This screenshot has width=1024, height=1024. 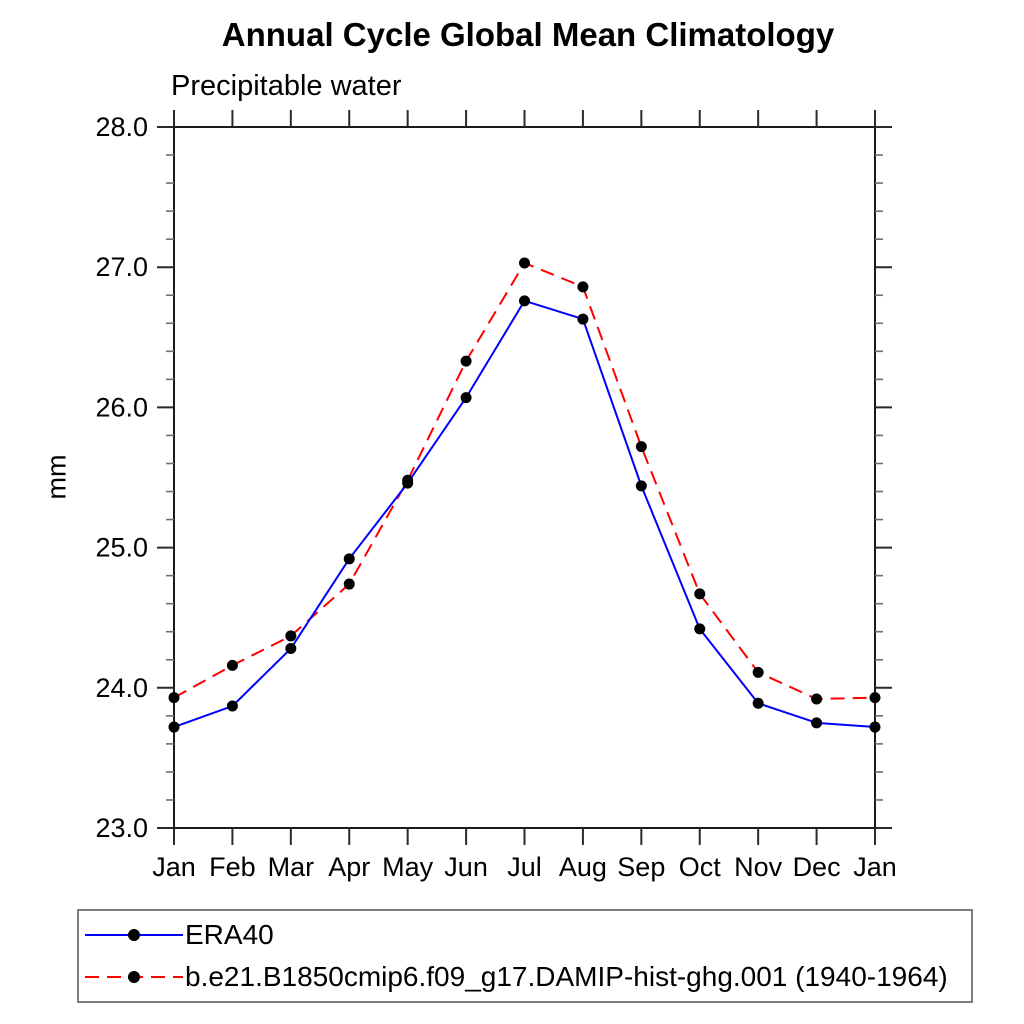 What do you see at coordinates (232, 867) in the screenshot?
I see `x-tick-label: Feb` at bounding box center [232, 867].